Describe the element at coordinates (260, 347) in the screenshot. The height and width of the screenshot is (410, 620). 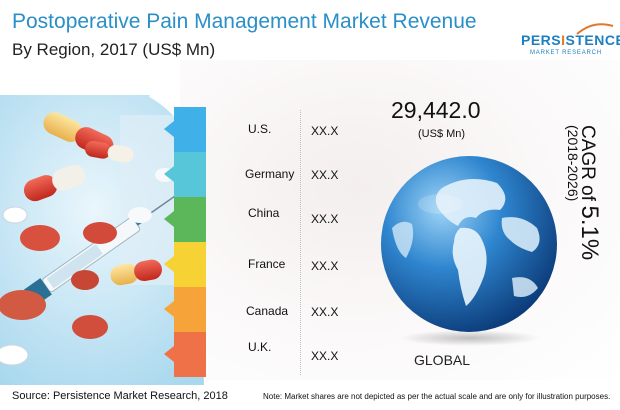
I see `region-label-uk: U.K.` at that location.